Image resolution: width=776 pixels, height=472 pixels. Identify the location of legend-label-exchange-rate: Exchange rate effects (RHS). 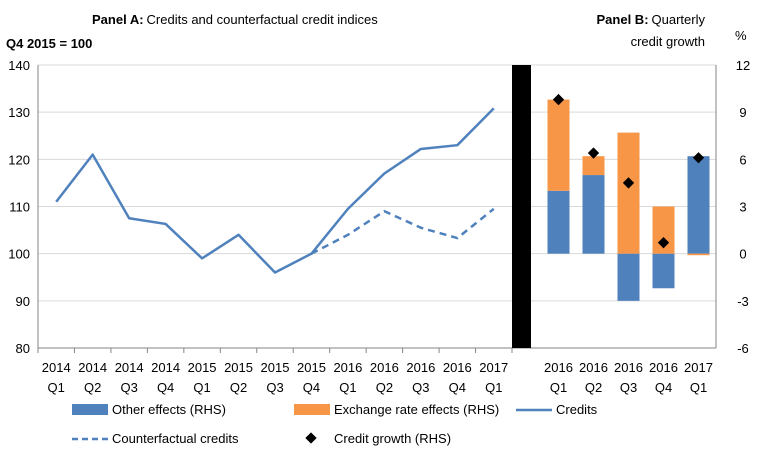
(416, 409).